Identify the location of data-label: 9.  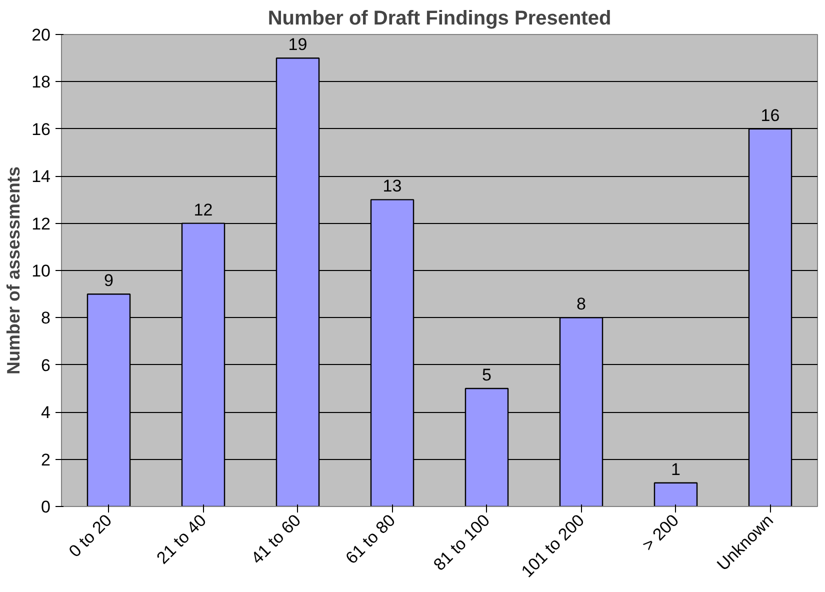
(109, 280).